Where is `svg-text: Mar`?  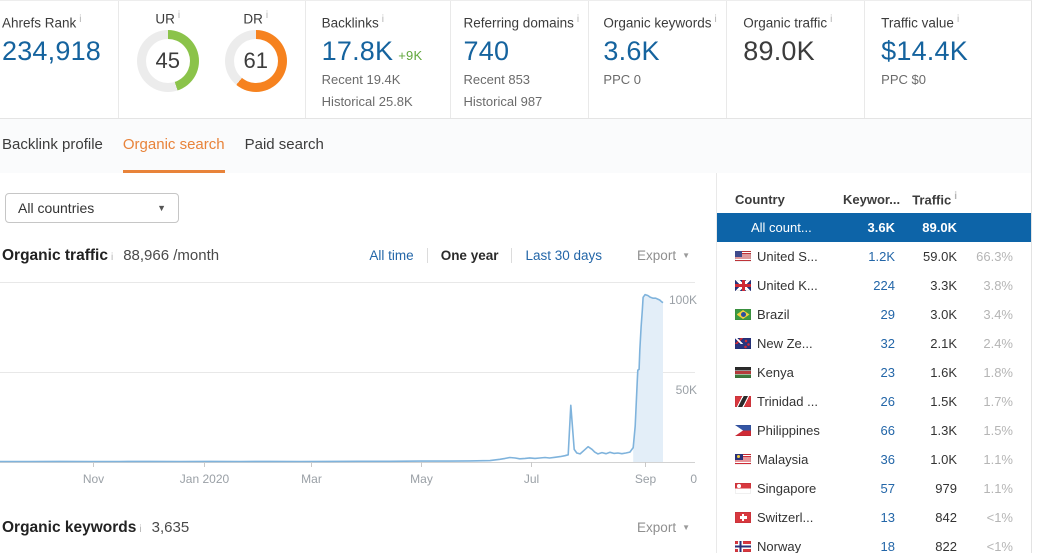
svg-text: Mar is located at coordinates (311, 479).